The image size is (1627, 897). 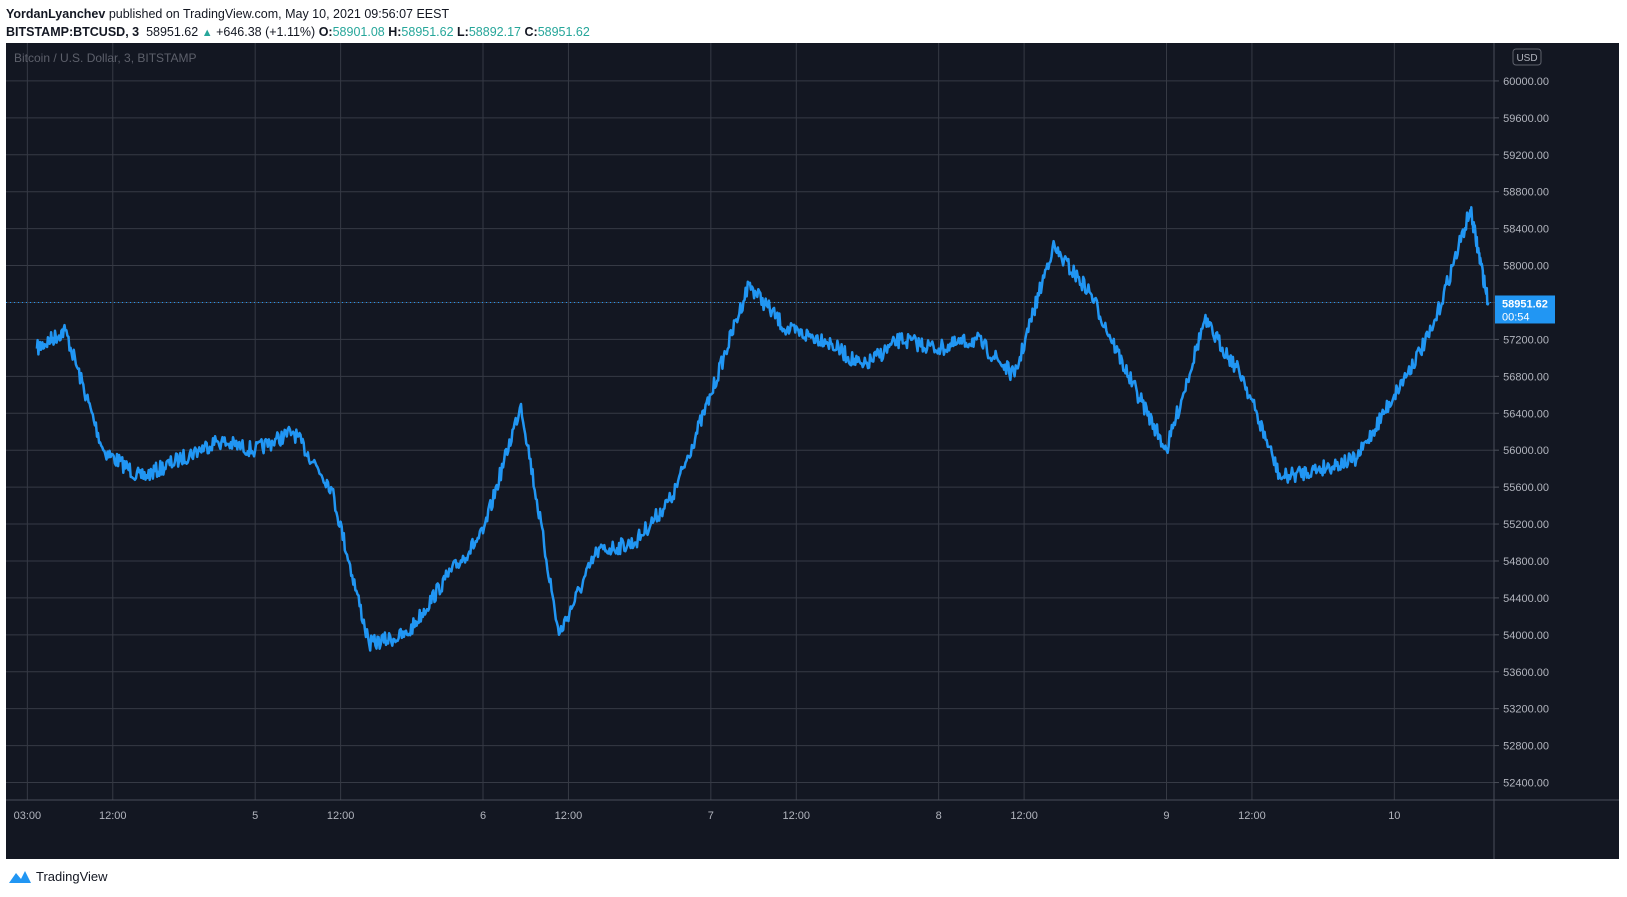 What do you see at coordinates (1166, 816) in the screenshot?
I see `x-tick-label: 9` at bounding box center [1166, 816].